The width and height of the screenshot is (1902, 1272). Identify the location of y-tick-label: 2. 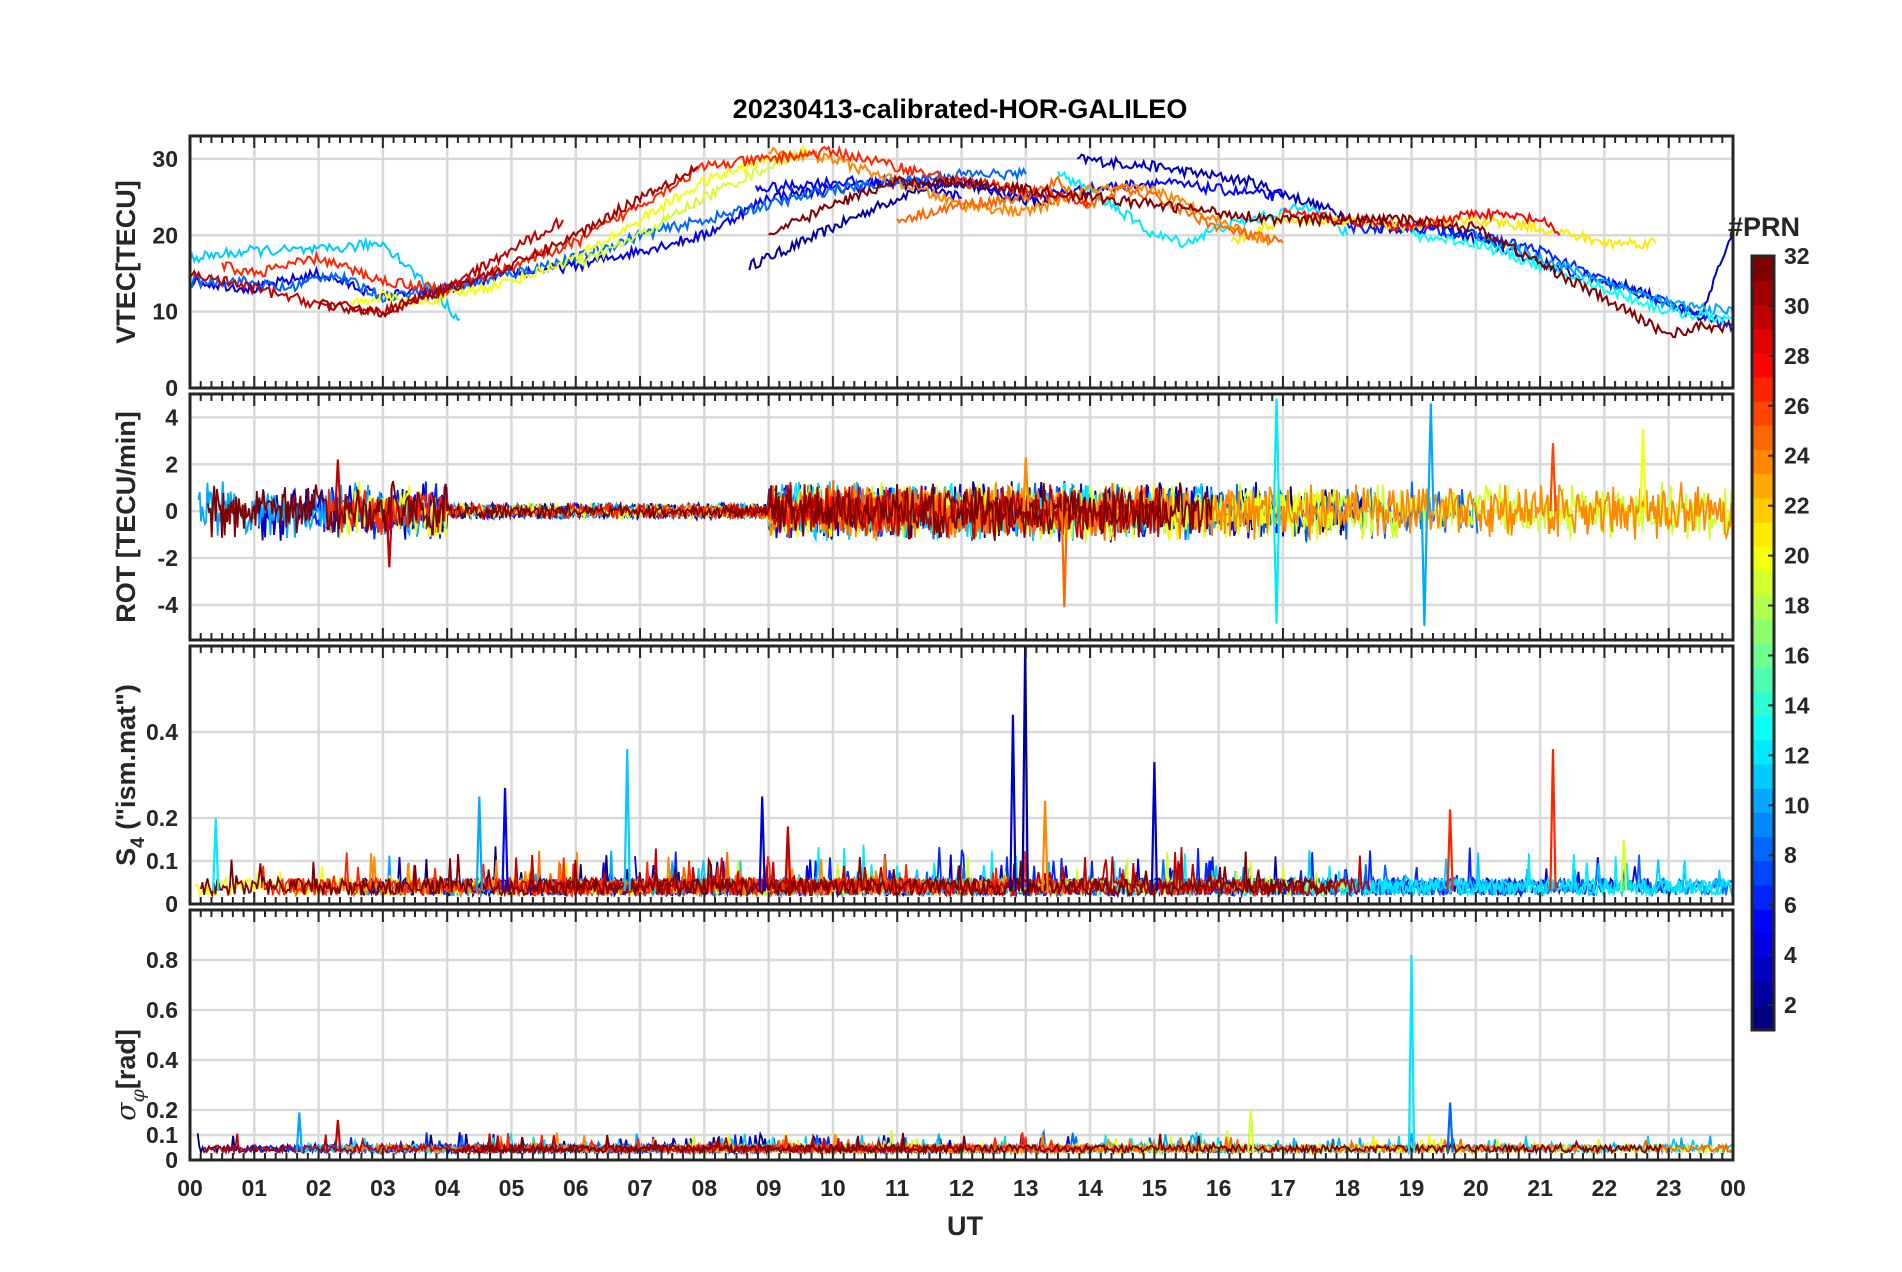
(171, 464).